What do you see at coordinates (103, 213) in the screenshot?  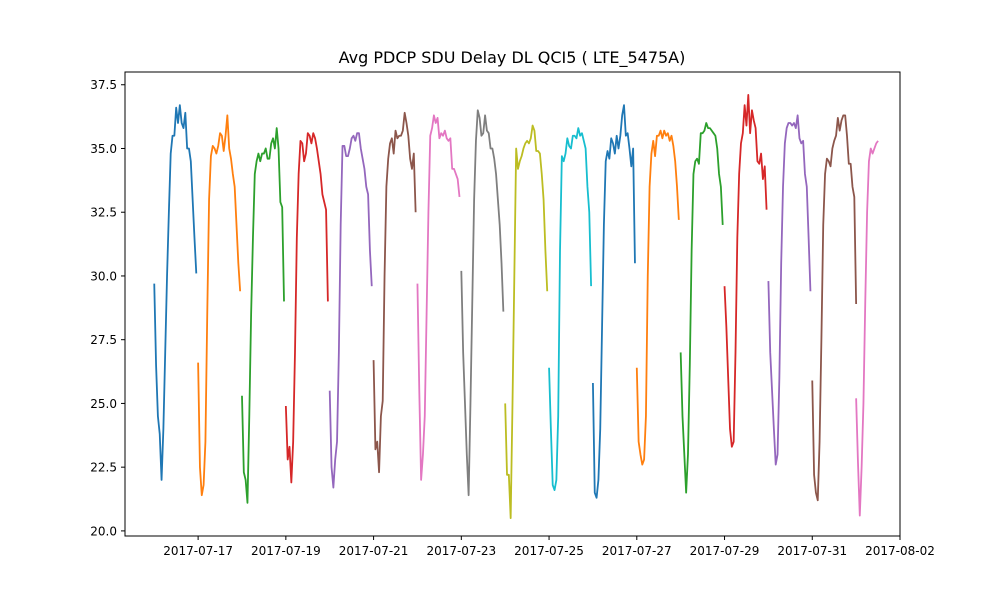 I see `y-tick-label: 32.5` at bounding box center [103, 213].